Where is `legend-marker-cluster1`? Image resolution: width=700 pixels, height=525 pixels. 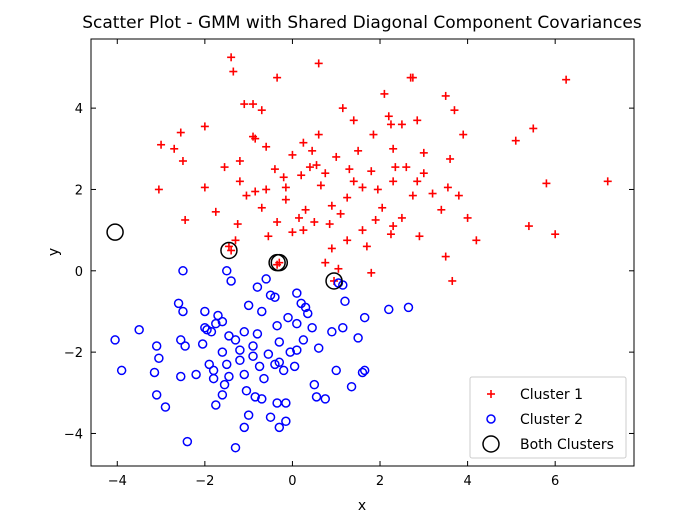 legend-marker-cluster1 is located at coordinates (491, 394).